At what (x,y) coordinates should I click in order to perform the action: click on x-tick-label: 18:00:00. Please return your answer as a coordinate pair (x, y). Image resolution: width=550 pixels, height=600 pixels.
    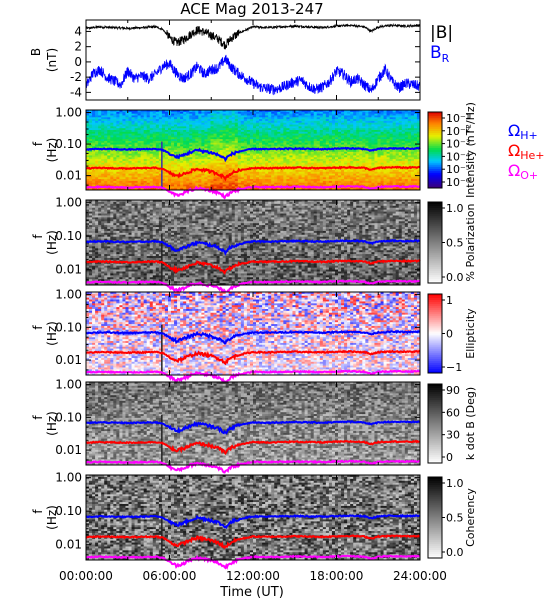
    Looking at the image, I should click on (337, 576).